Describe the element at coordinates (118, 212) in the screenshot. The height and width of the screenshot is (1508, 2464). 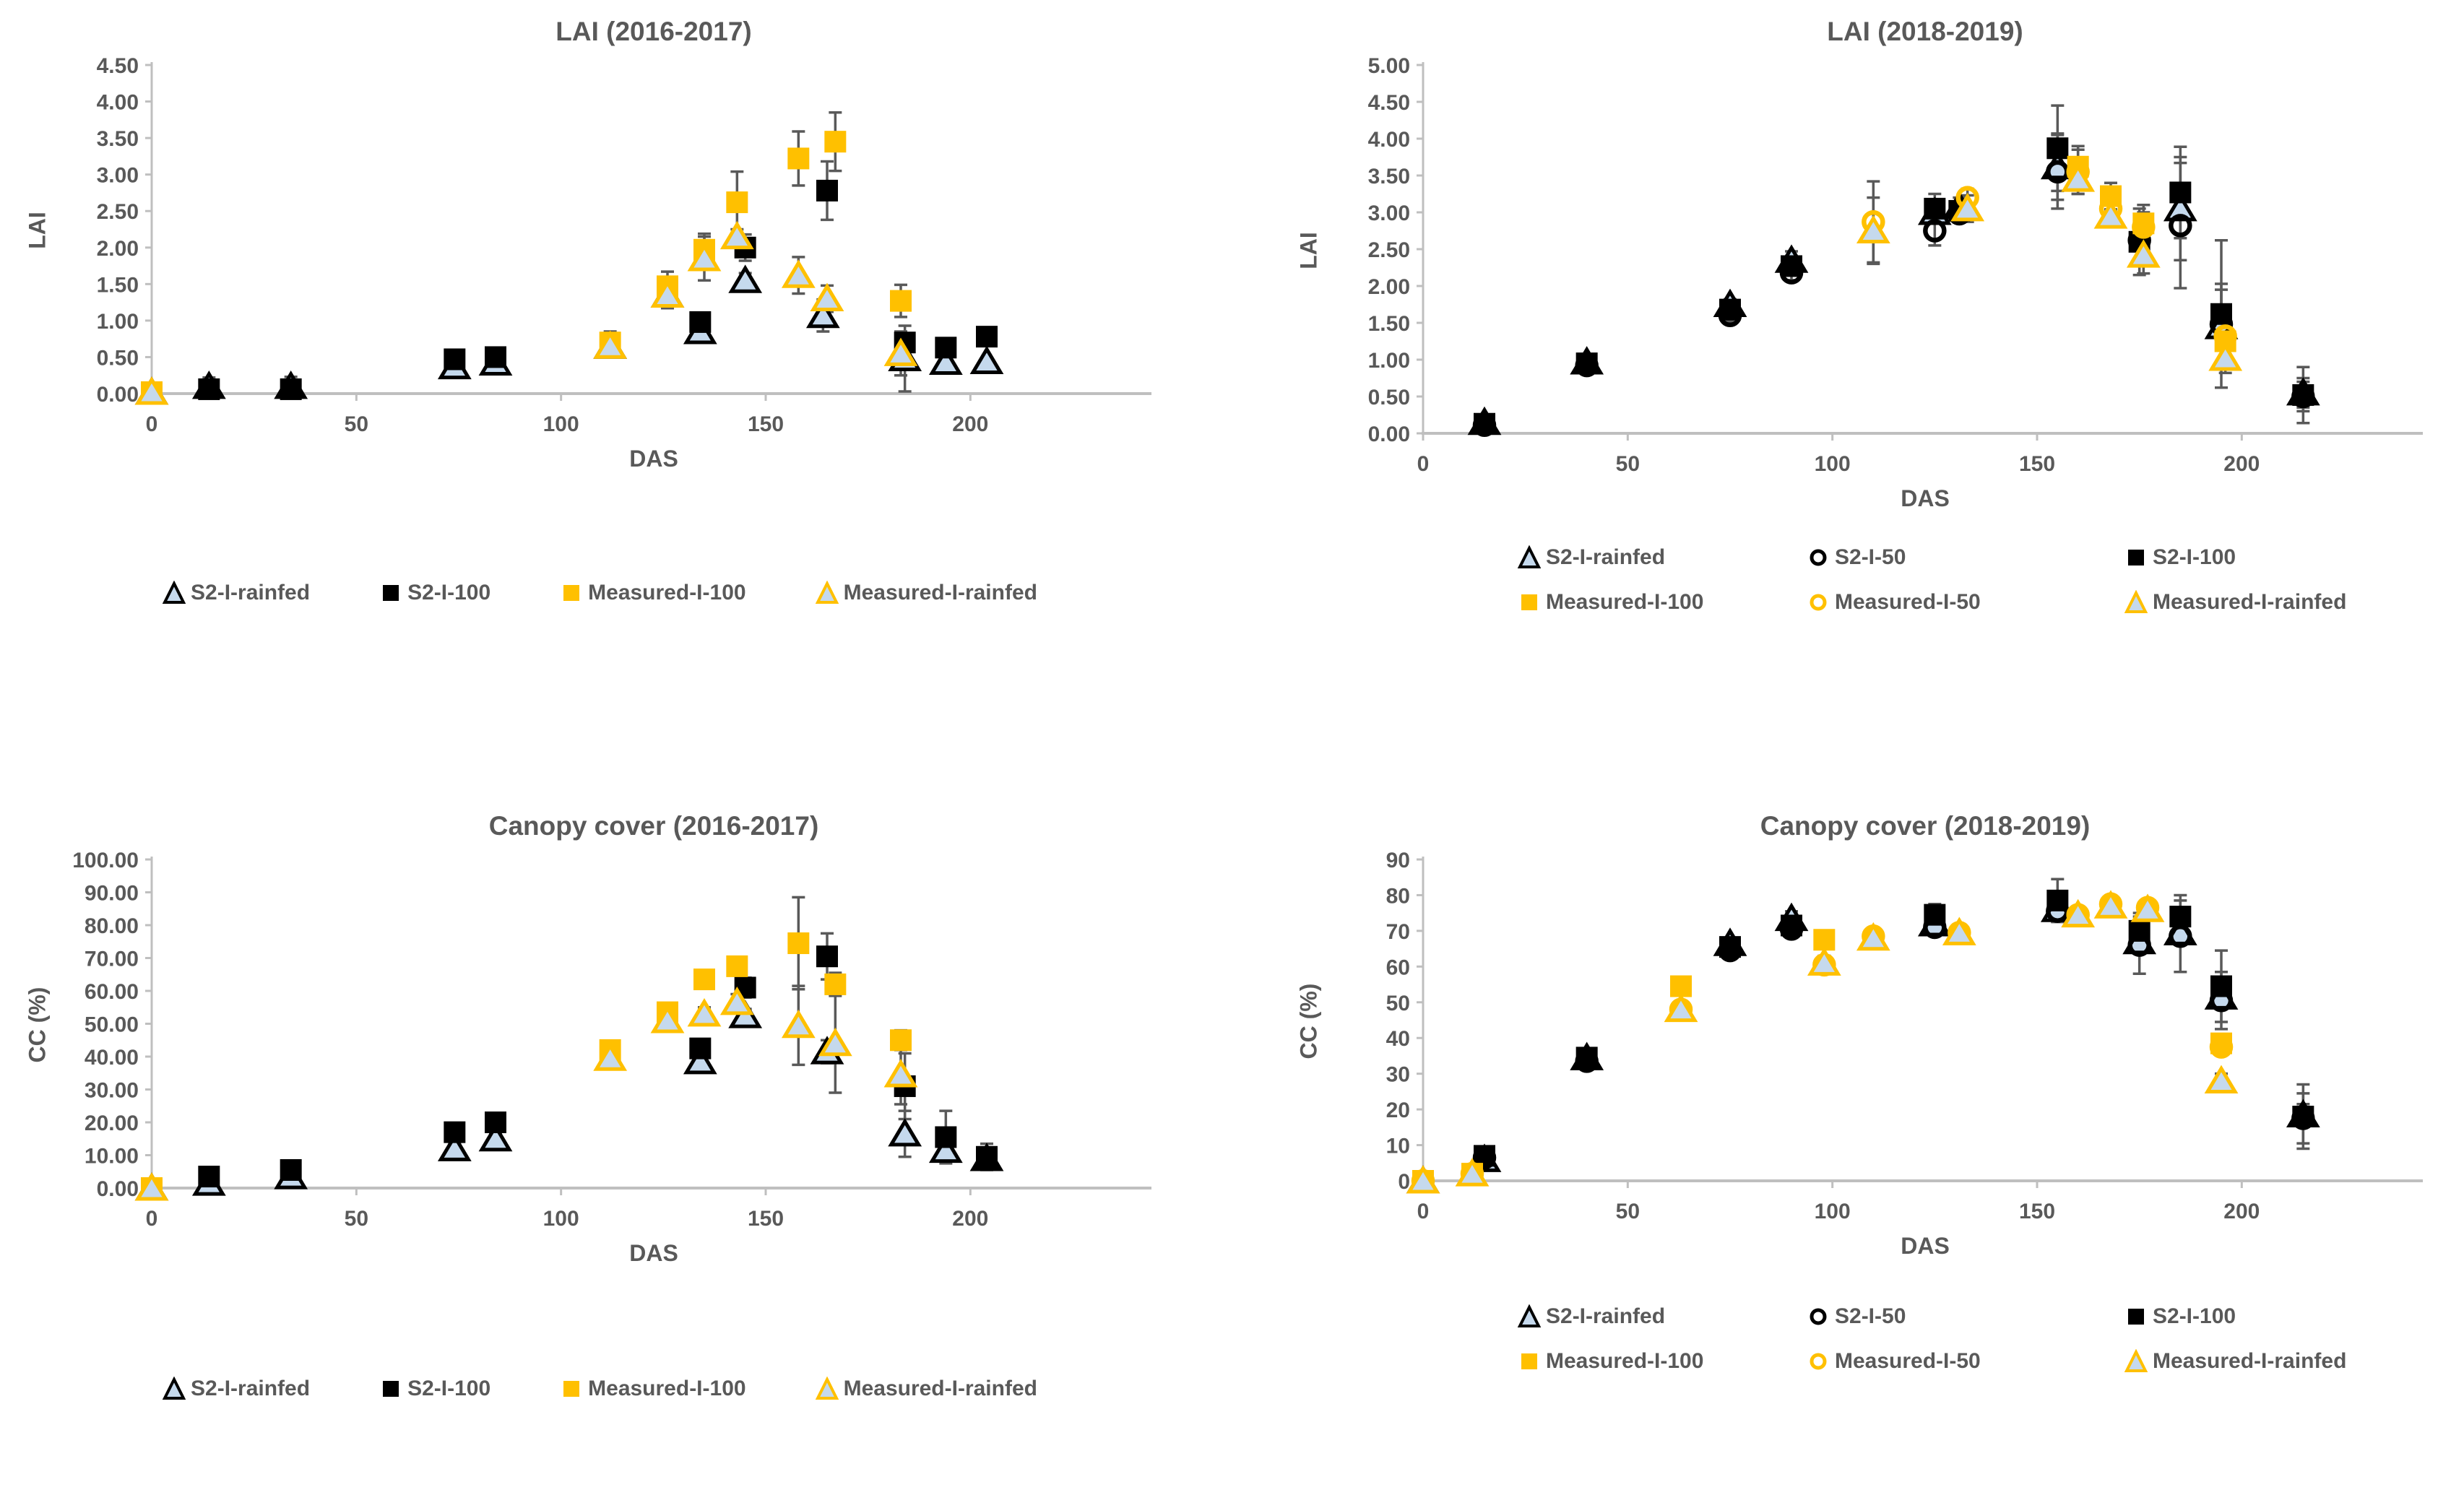
I see `y-tick-label: 2.50` at that location.